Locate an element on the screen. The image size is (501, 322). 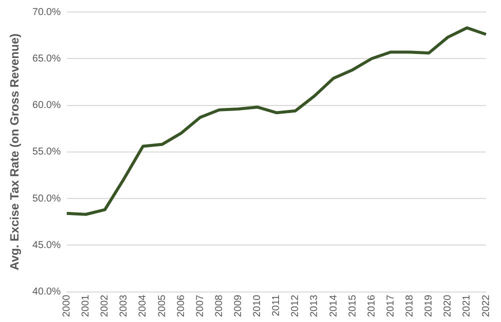
x-tick-label: 2007 is located at coordinates (200, 306).